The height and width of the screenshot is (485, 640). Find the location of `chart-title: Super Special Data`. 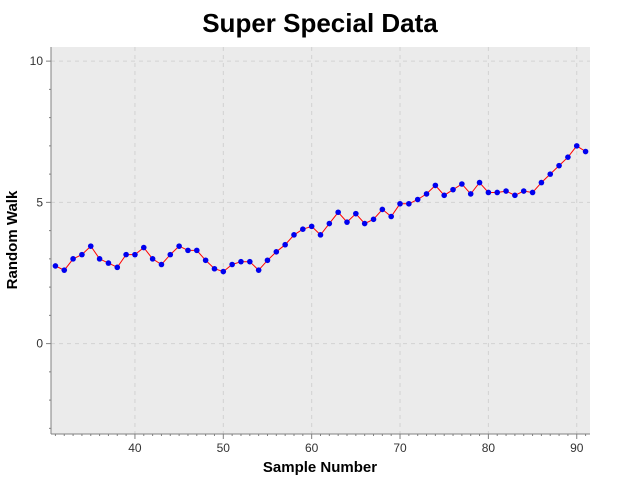

chart-title: Super Special Data is located at coordinates (320, 23).